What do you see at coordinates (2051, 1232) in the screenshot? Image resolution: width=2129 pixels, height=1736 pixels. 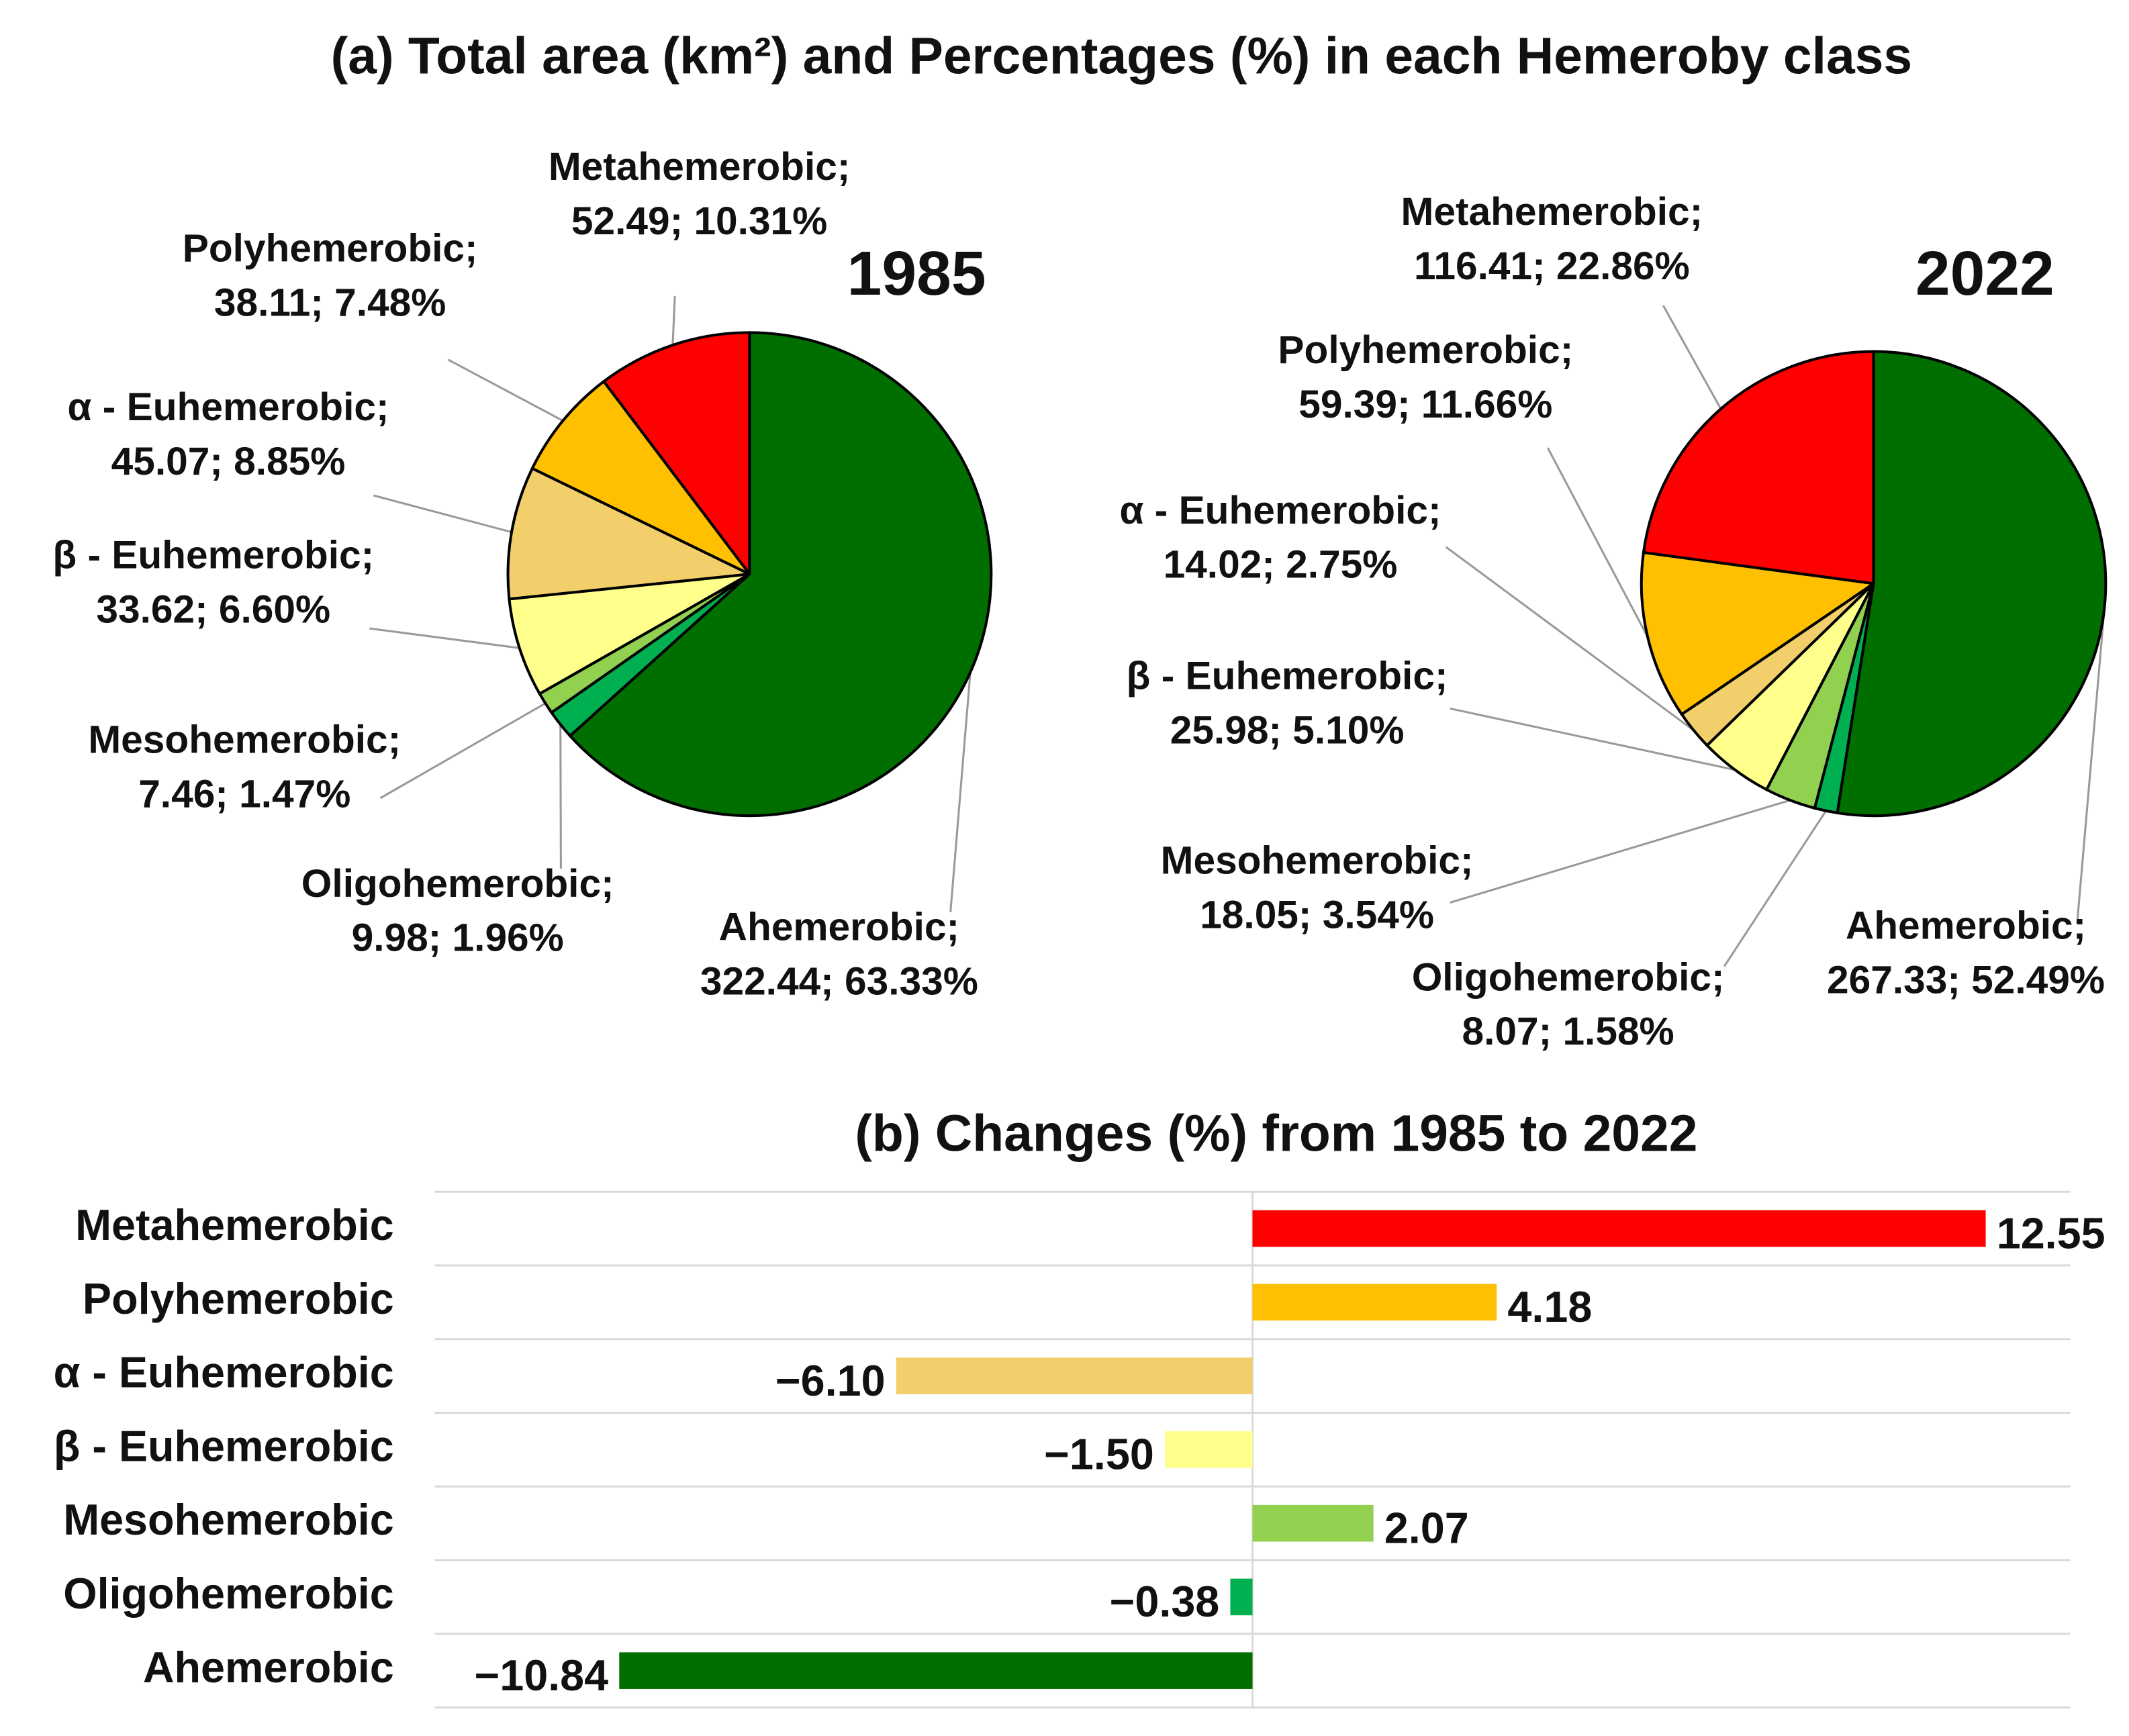 I see `value-label: 12.55` at bounding box center [2051, 1232].